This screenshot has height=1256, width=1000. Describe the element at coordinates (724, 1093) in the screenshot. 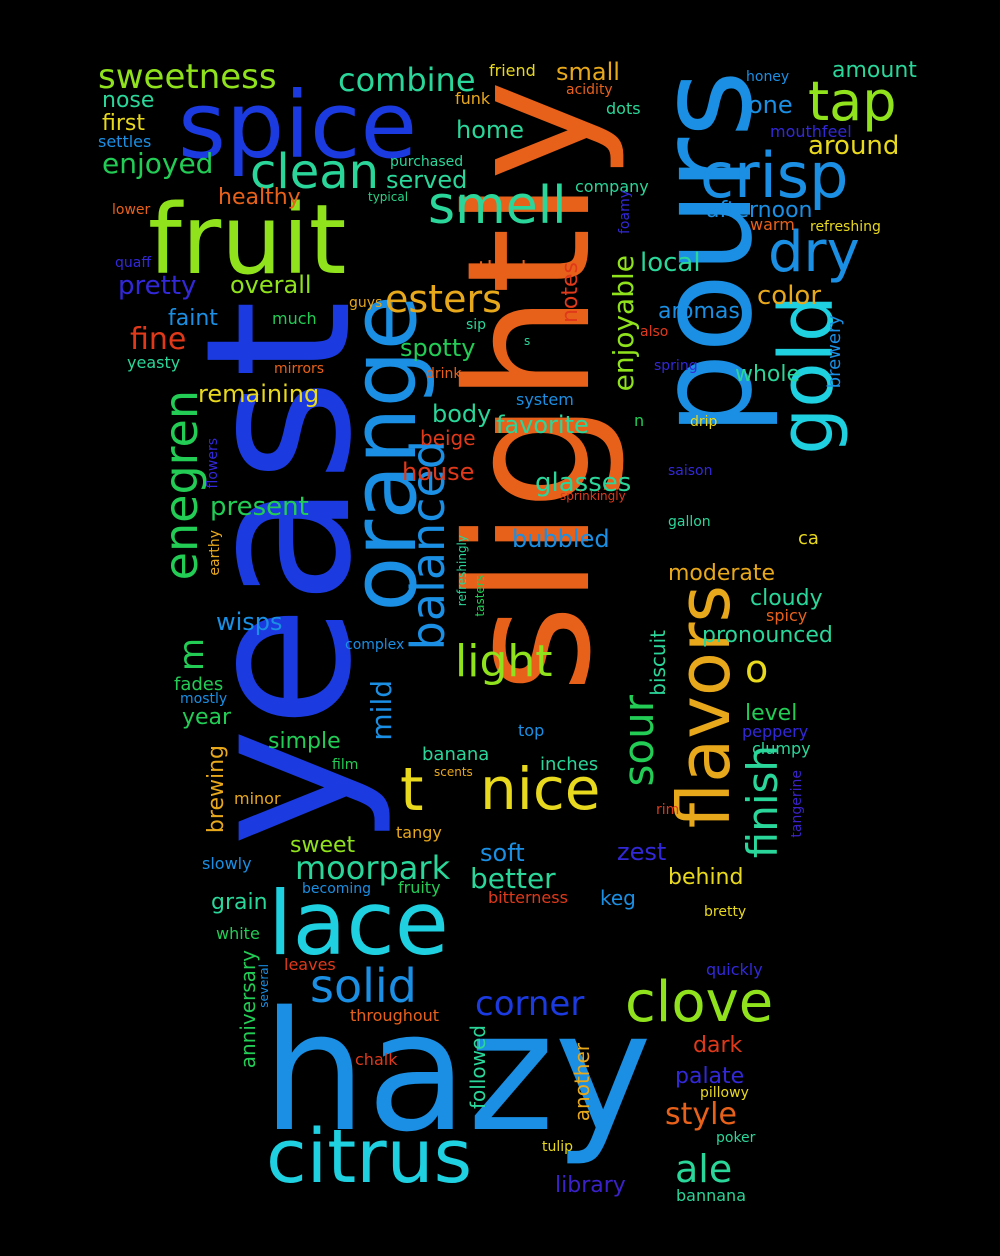

I see `word-pillowy: pillowy` at that location.